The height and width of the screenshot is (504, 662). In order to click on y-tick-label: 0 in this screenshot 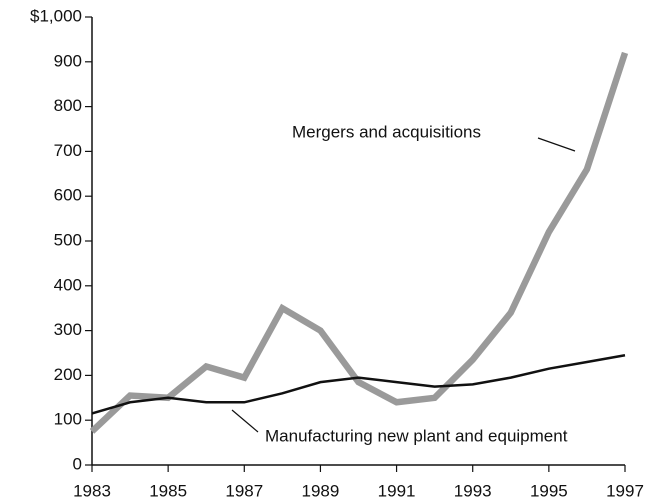, I will do `click(77, 463)`.